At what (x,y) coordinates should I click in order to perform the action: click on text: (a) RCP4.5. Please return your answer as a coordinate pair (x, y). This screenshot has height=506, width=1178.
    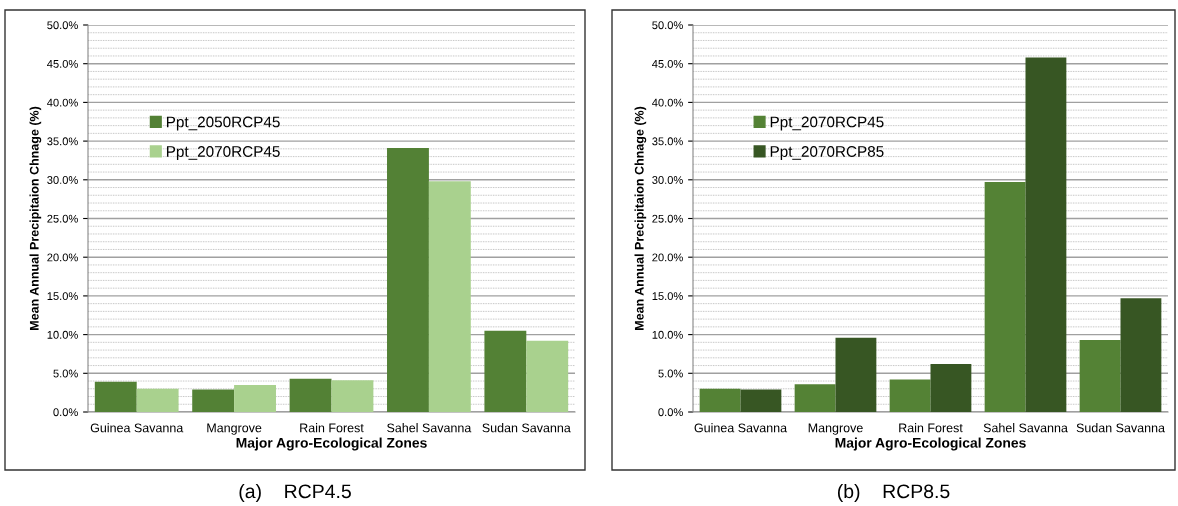
    Looking at the image, I should click on (295, 493).